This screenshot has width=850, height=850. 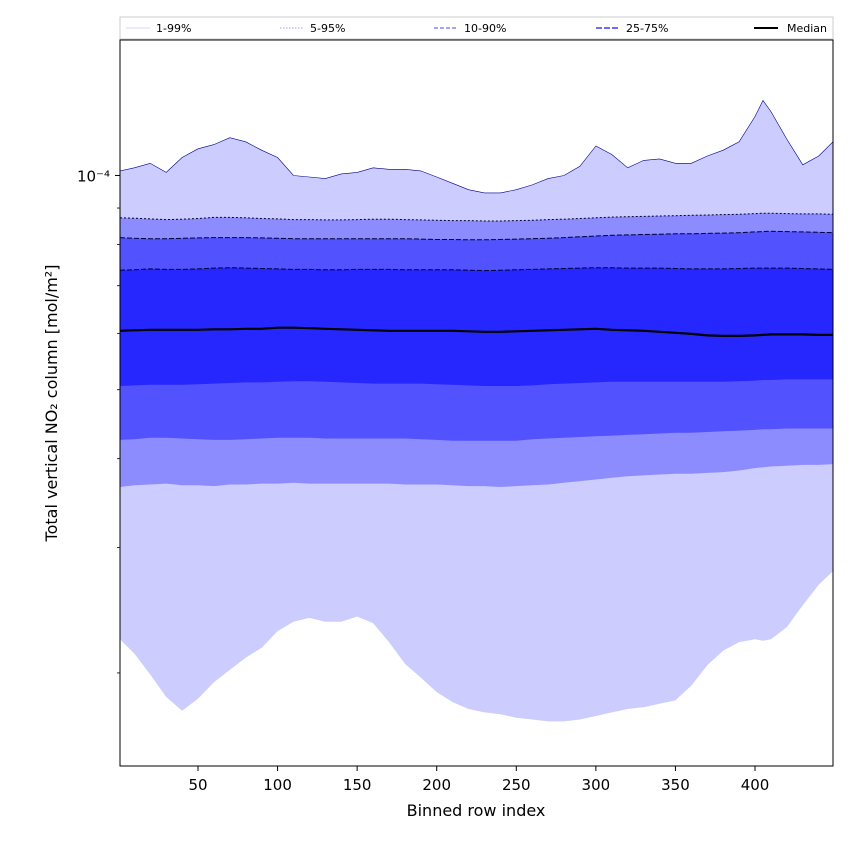 I want to click on x-tick-label: 300, so click(x=596, y=785).